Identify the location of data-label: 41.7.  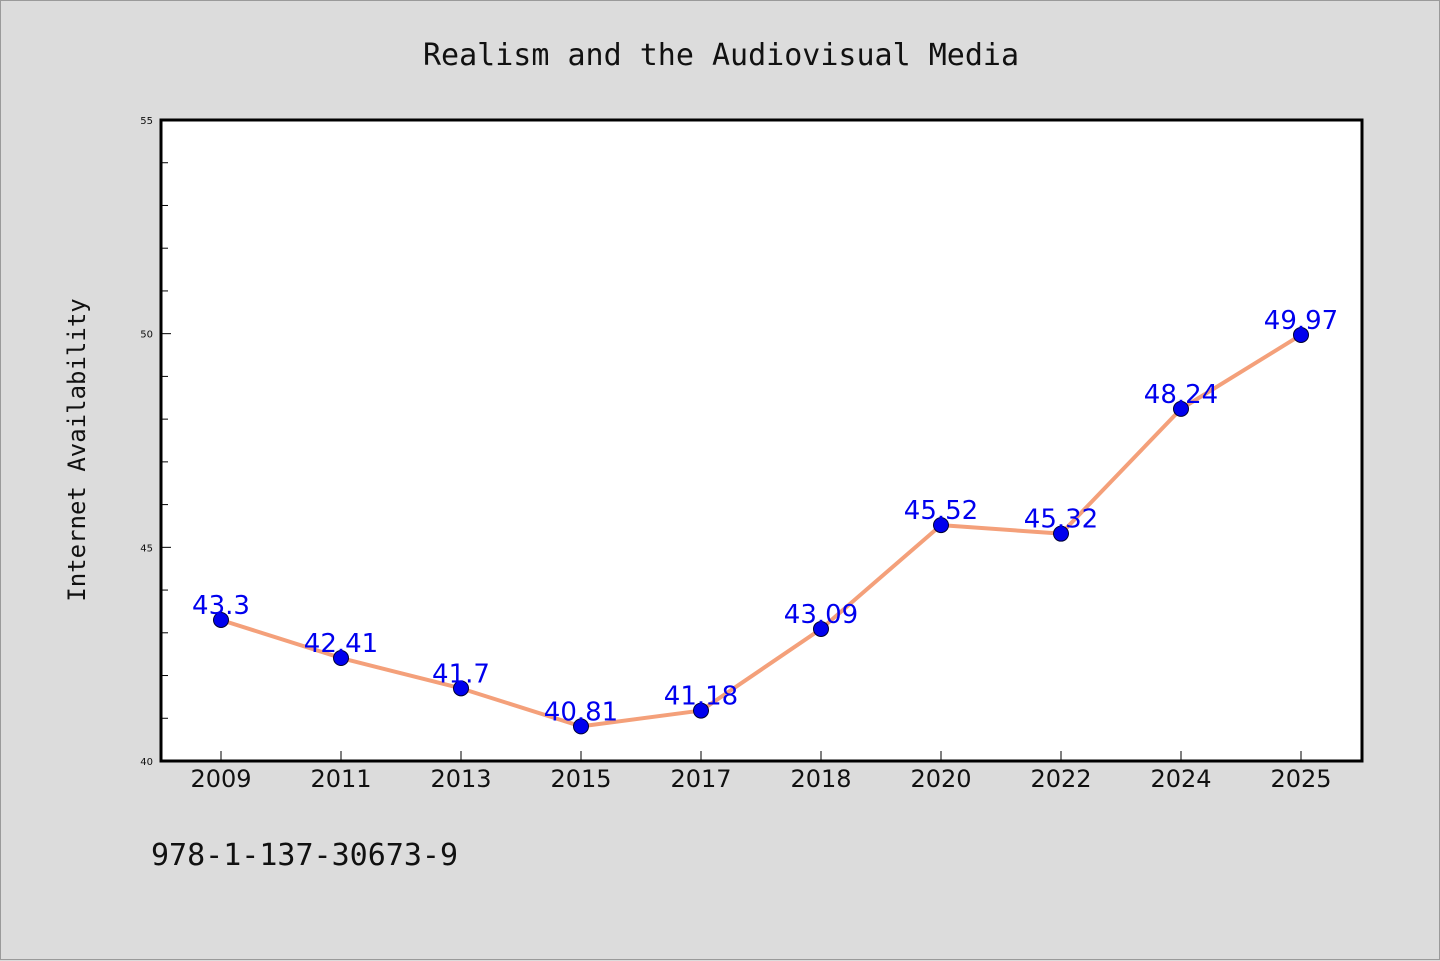
(461, 674).